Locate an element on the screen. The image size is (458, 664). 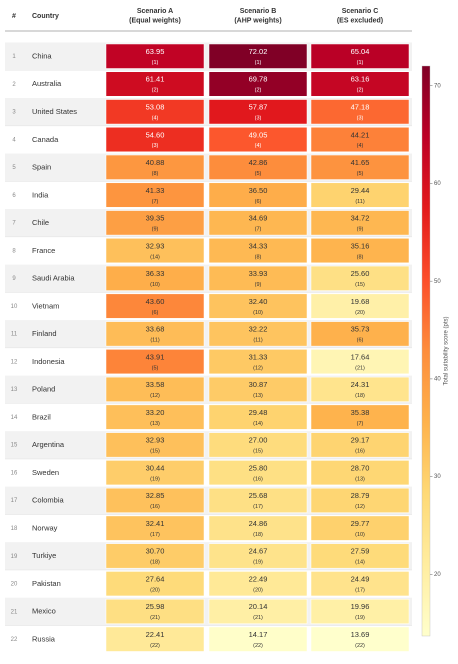
cell-value: 30.44 is located at coordinates (155, 467).